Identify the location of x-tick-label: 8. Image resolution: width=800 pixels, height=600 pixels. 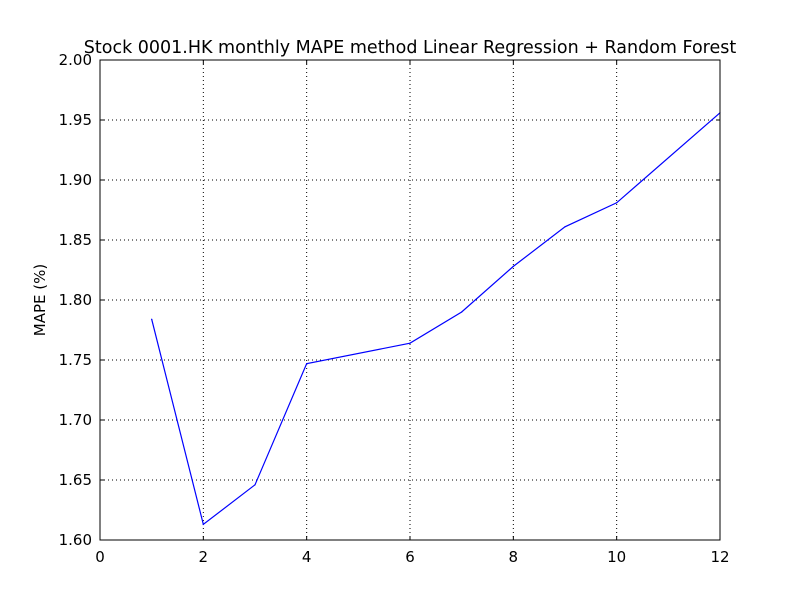
(514, 557).